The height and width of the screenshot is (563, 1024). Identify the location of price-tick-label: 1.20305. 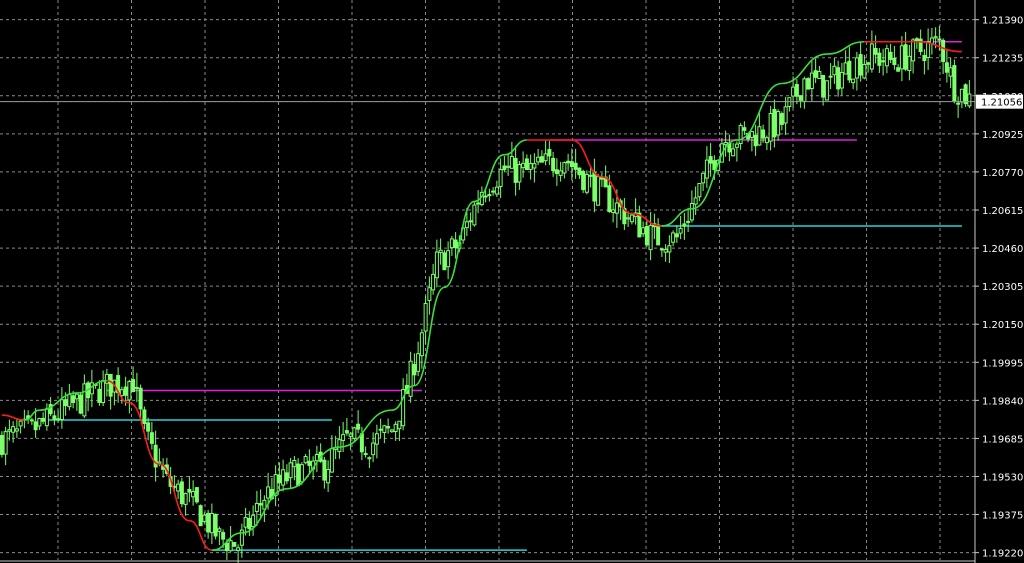
(1002, 287).